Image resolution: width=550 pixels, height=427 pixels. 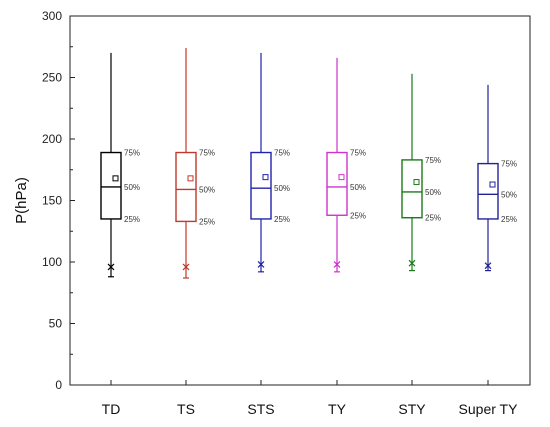 I want to click on y-tick-label: 300, so click(x=52, y=16).